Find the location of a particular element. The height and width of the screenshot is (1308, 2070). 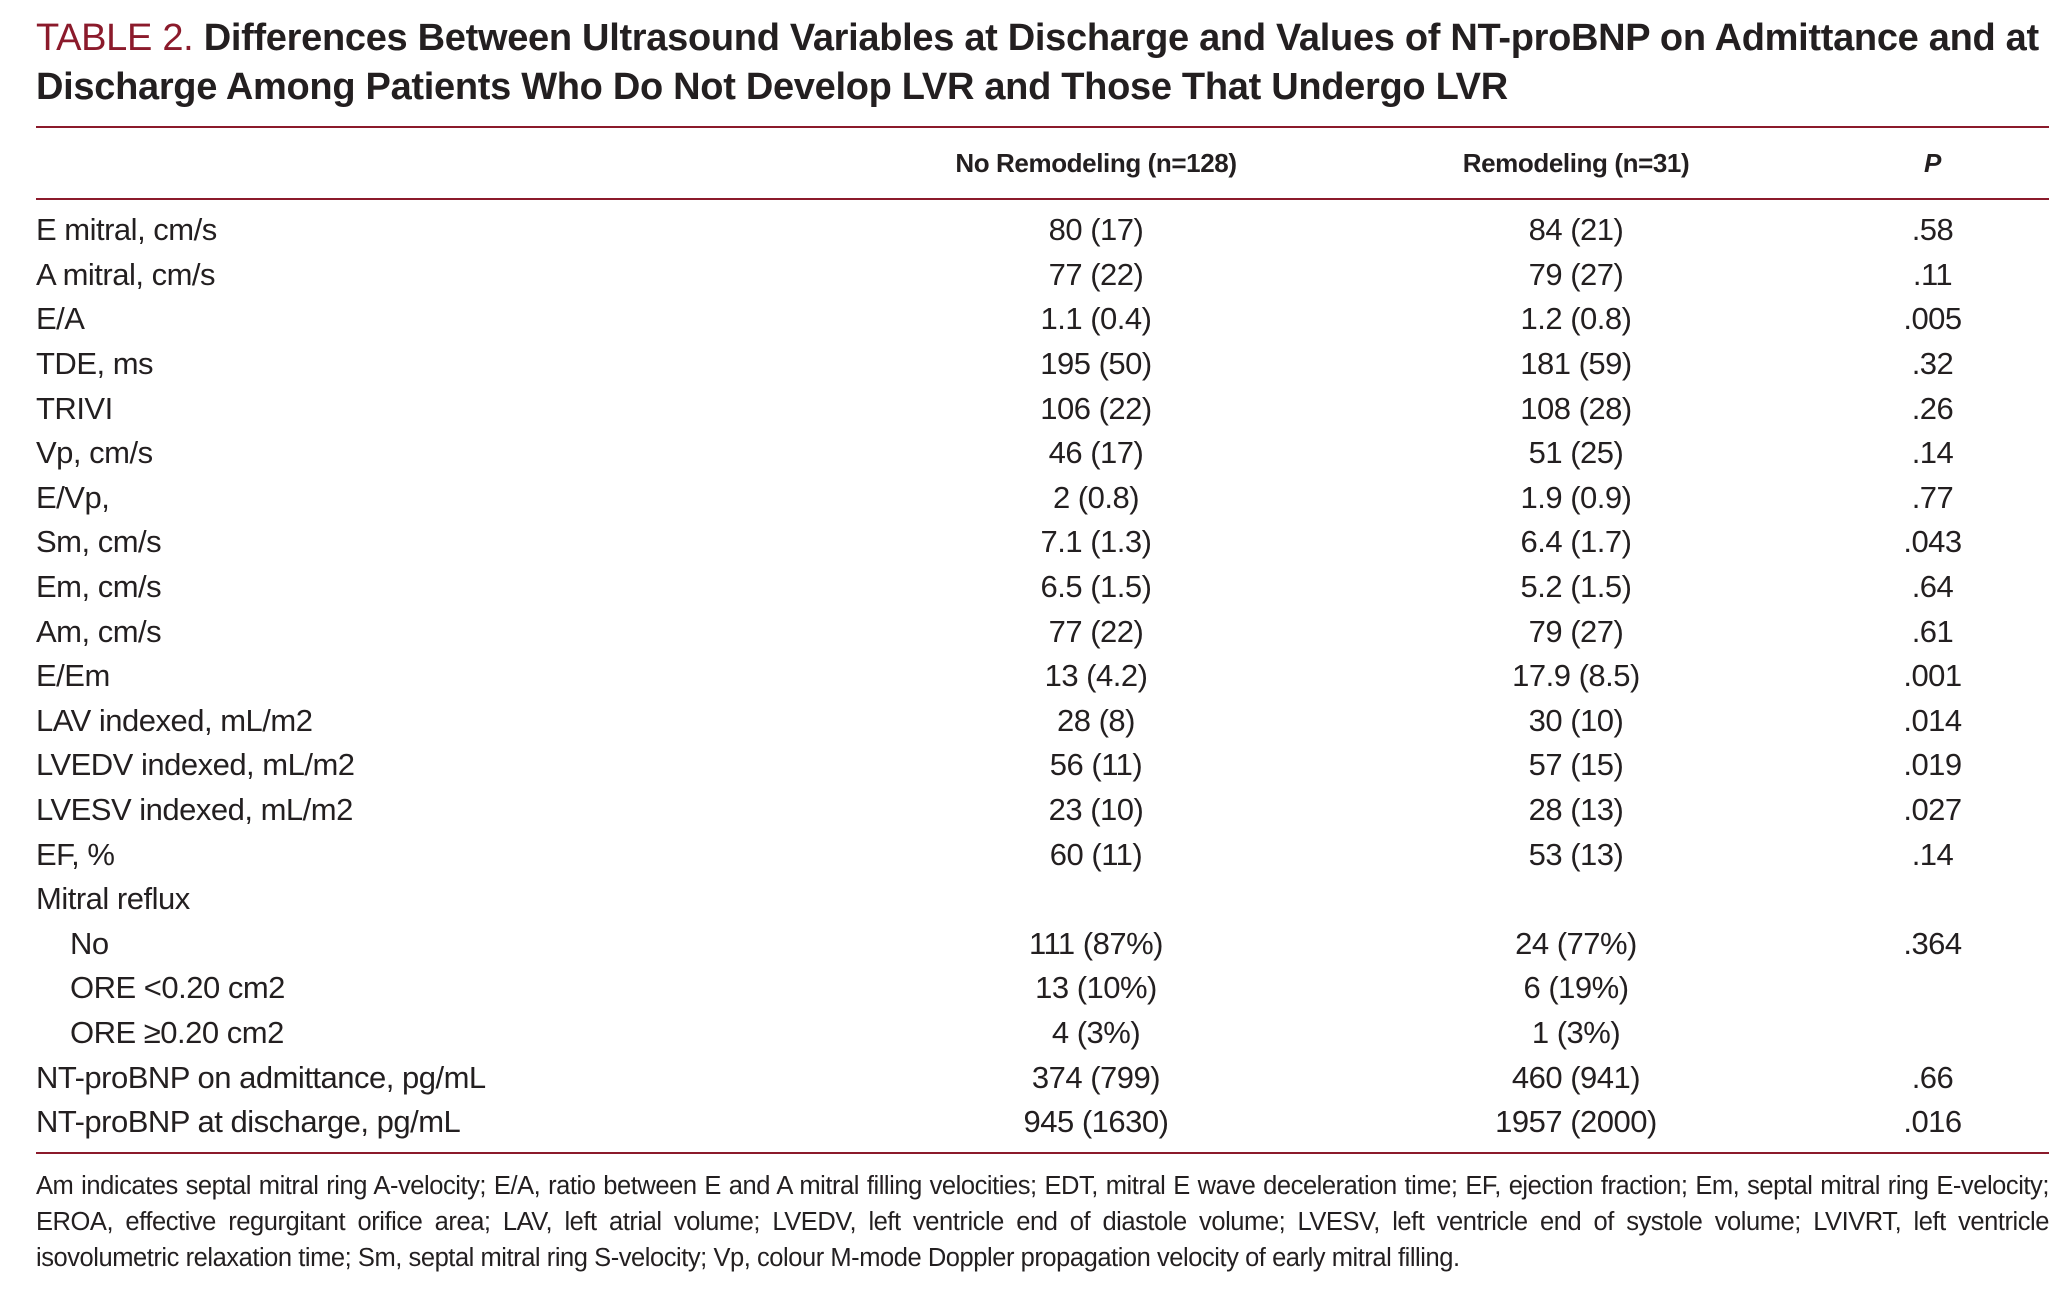

cell-remodeling: 460 (941) is located at coordinates (1576, 1077).